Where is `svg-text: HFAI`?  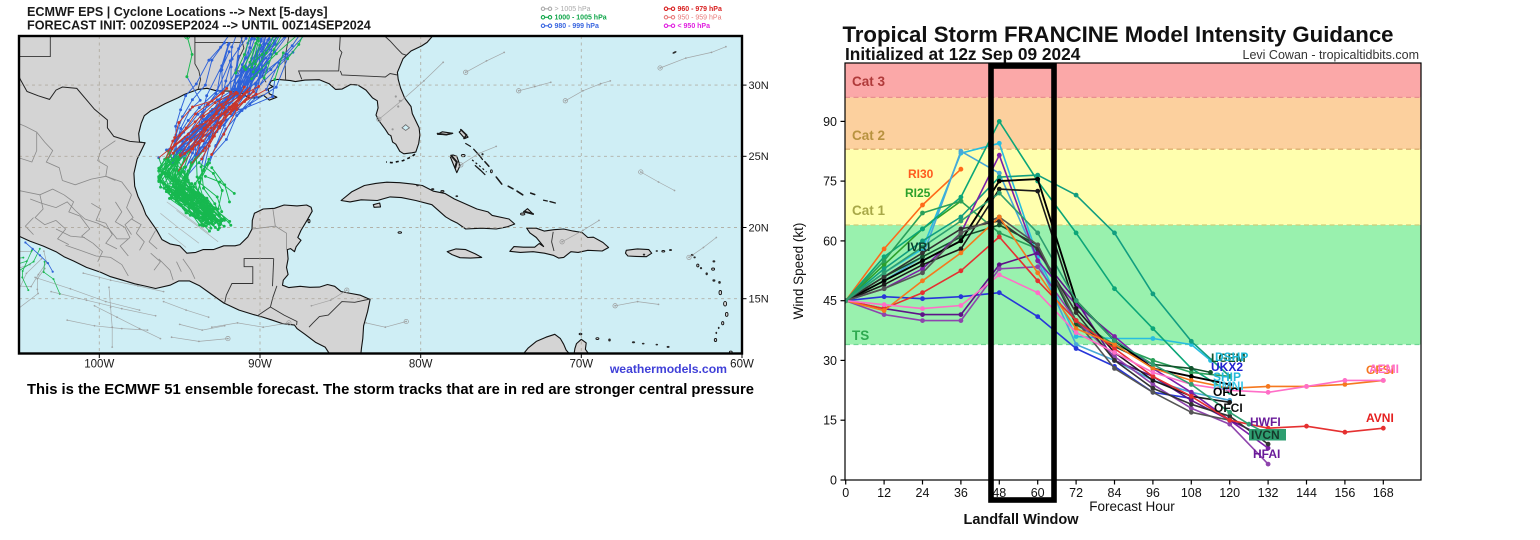
svg-text: HFAI is located at coordinates (1266, 454).